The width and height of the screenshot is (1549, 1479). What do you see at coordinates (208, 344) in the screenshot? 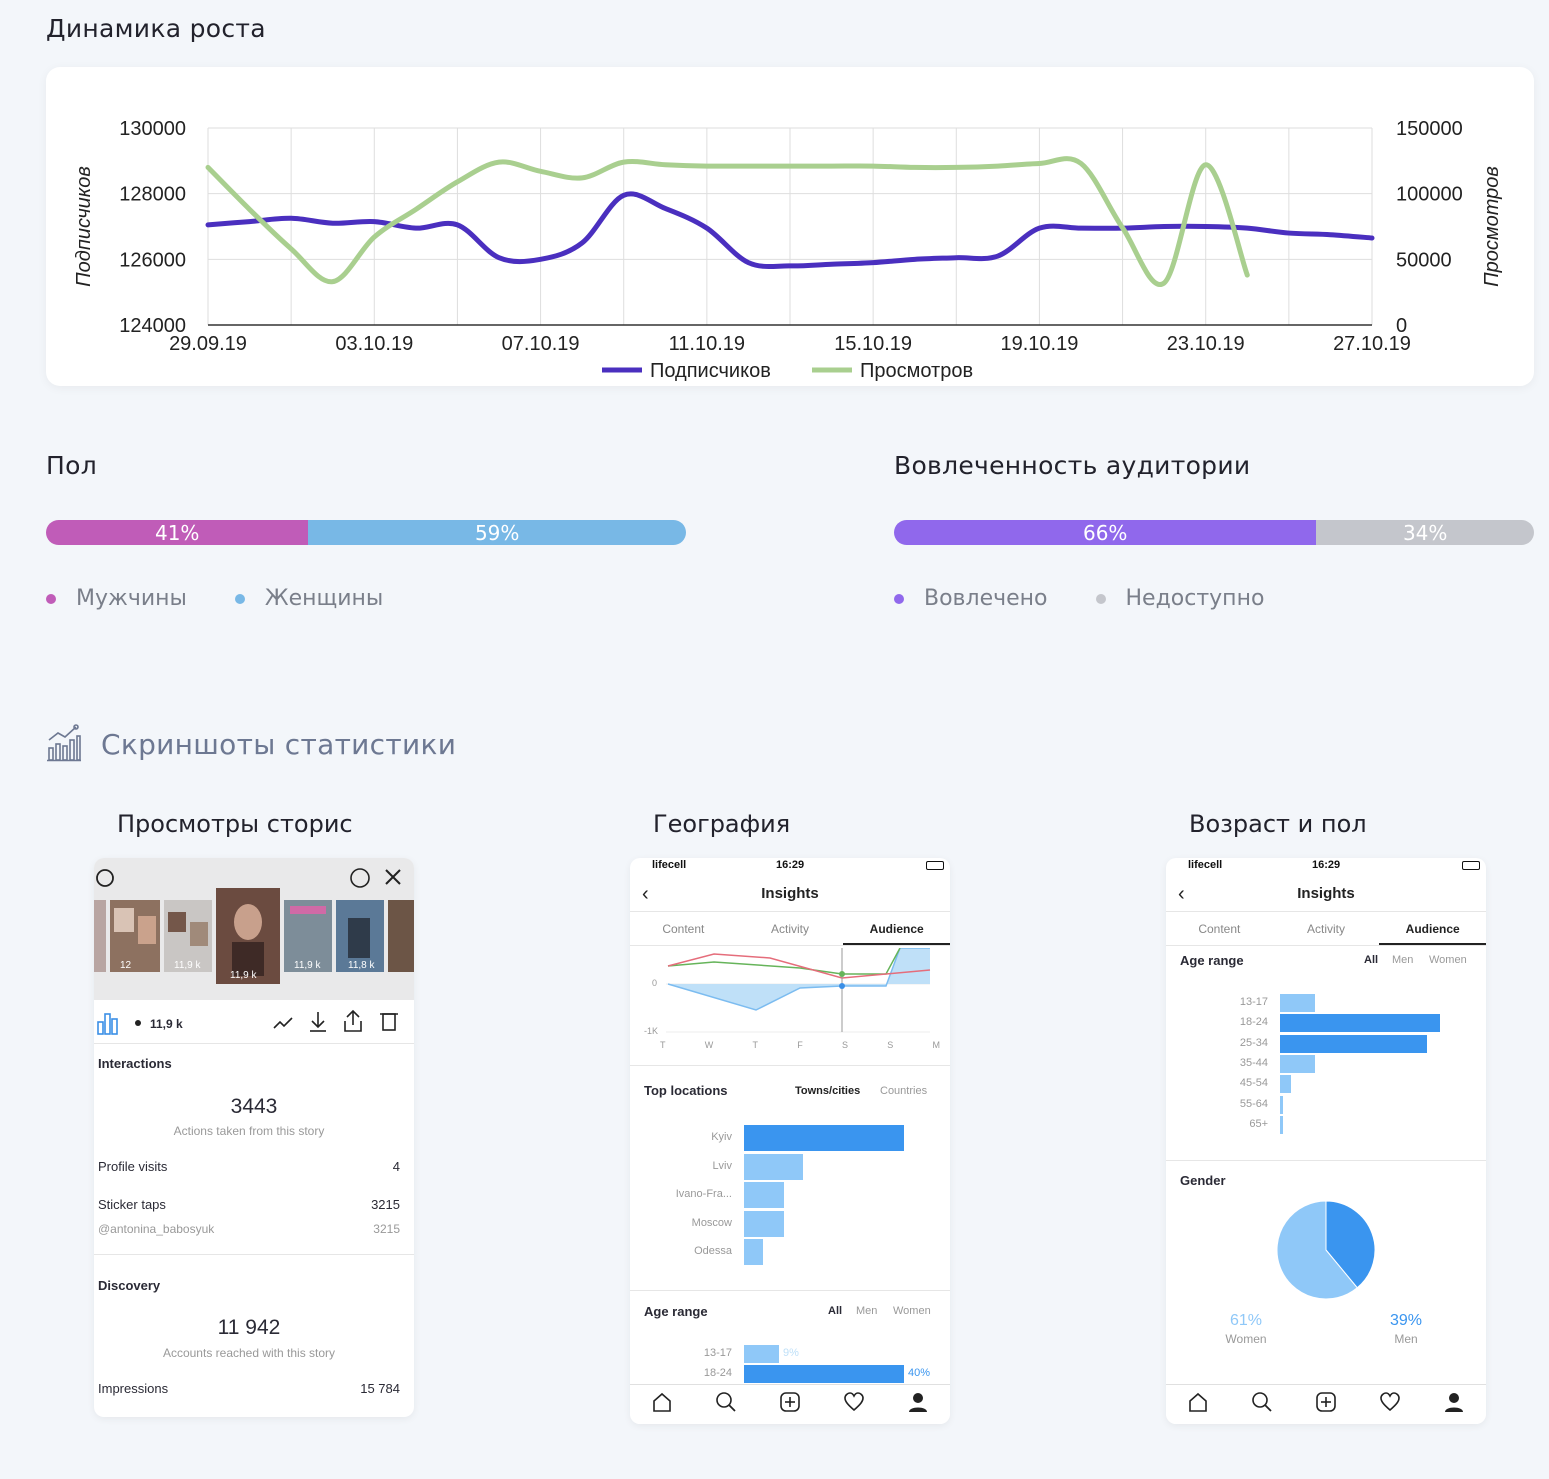
I see `x-tick-label: 29.09.19` at bounding box center [208, 344].